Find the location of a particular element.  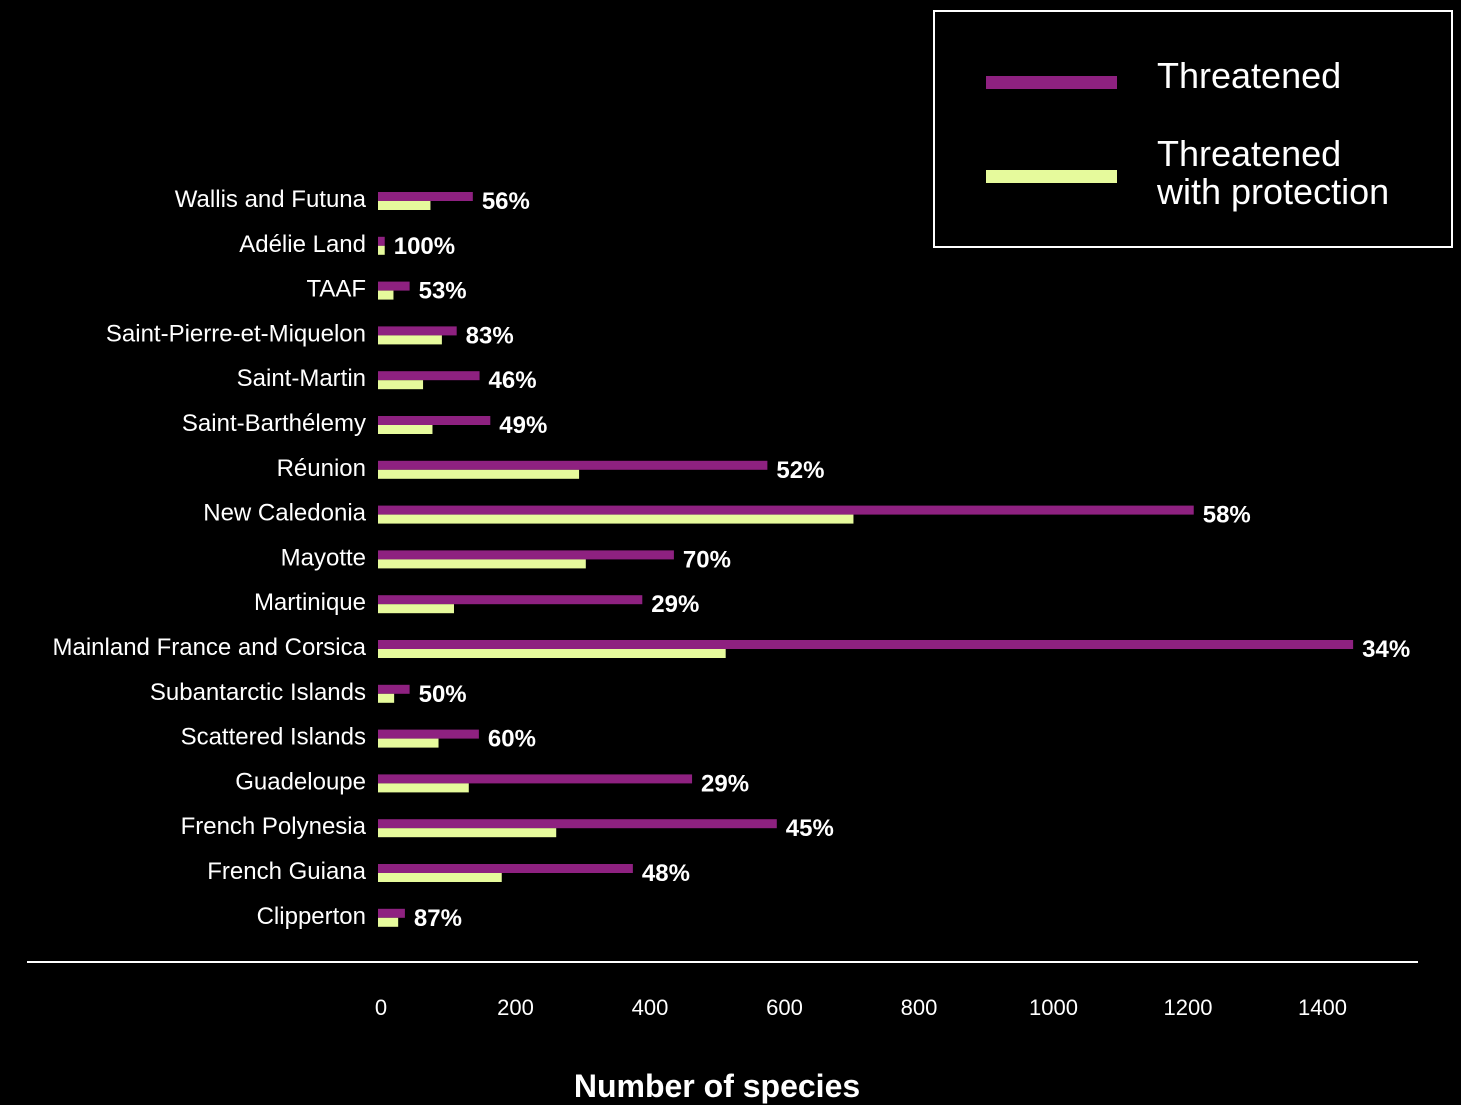

bar-protected-guadeloupe is located at coordinates (423, 788).